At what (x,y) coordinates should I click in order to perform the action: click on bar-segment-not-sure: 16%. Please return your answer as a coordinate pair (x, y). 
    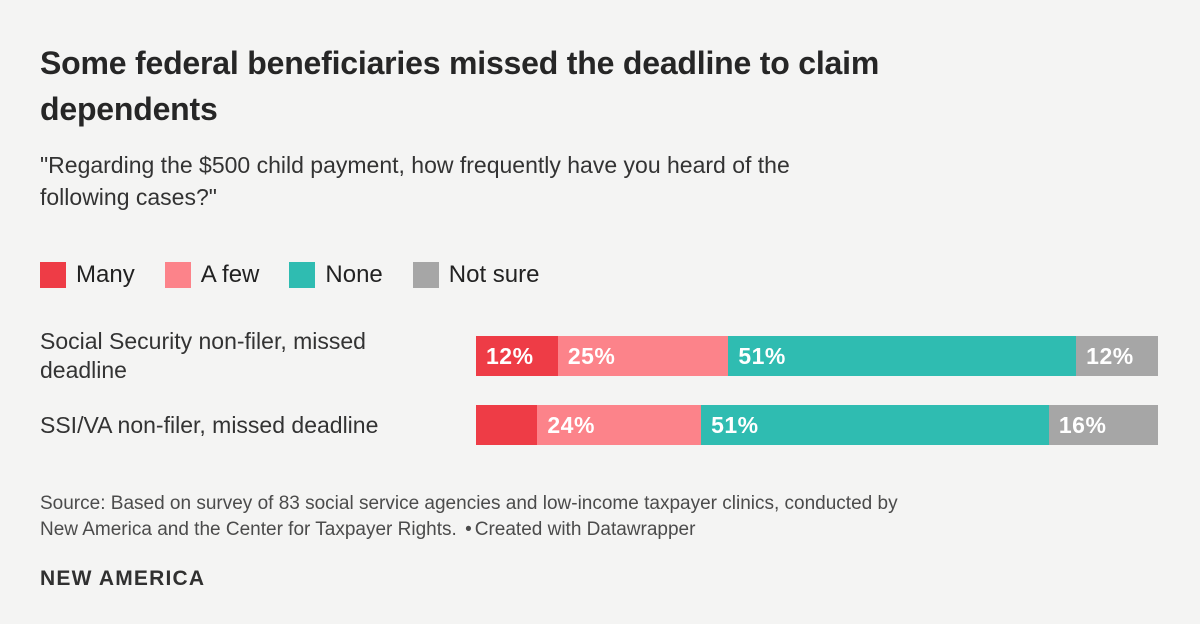
    Looking at the image, I should click on (1103, 425).